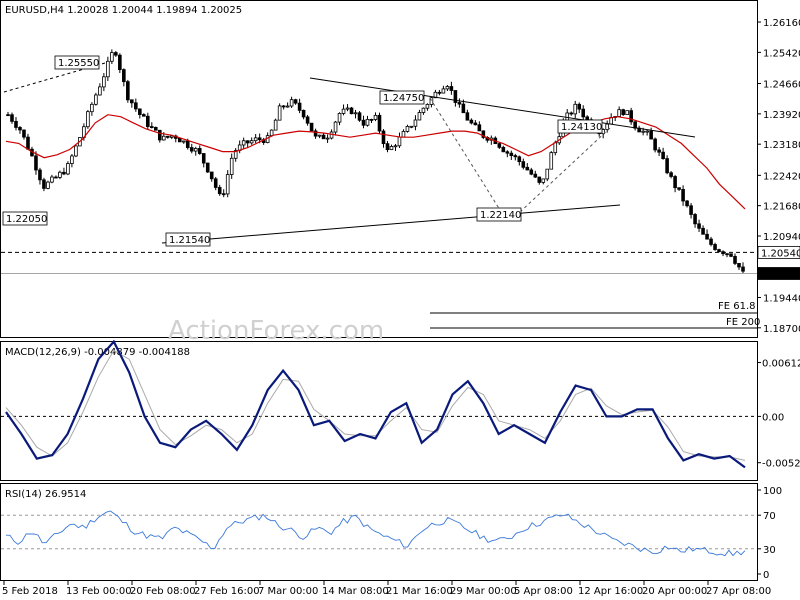 This screenshot has width=800, height=600. What do you see at coordinates (419, 591) in the screenshot?
I see `x-tick-label: 21 Mar 16:00` at bounding box center [419, 591].